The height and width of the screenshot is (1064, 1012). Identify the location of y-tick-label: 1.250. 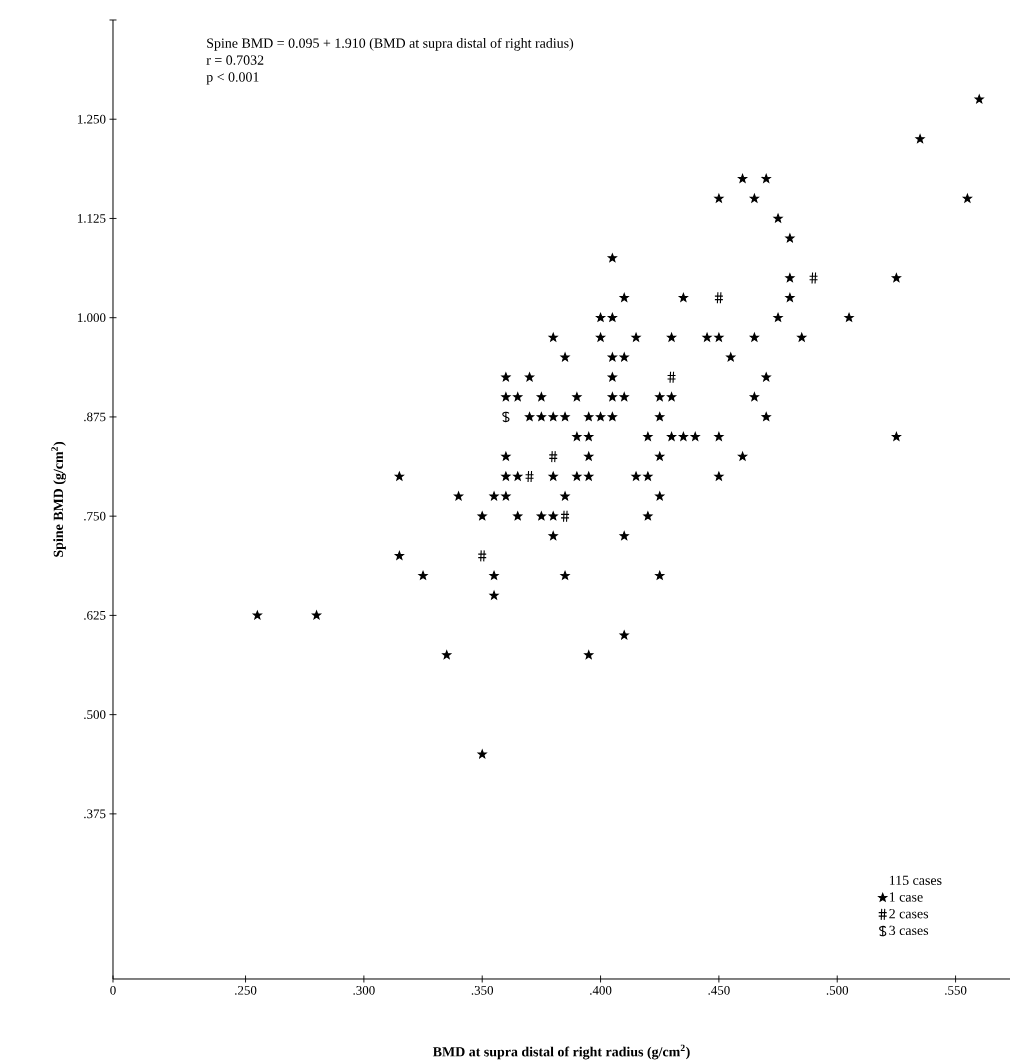
(91, 119).